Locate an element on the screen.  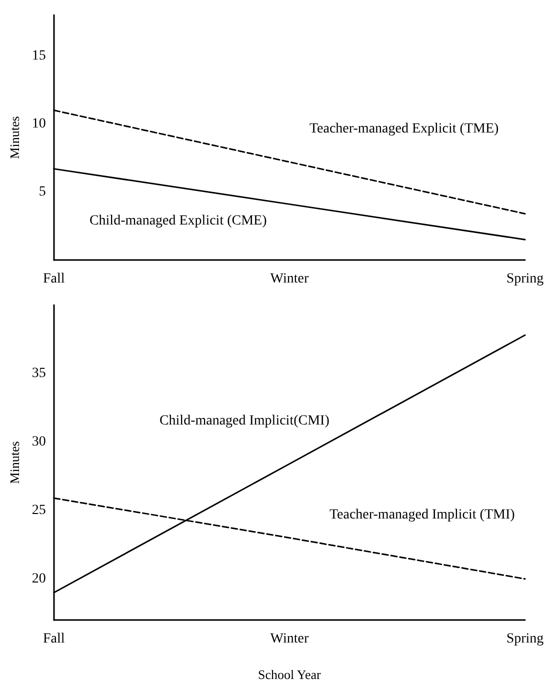
y-tick-label: 20 is located at coordinates (39, 578).